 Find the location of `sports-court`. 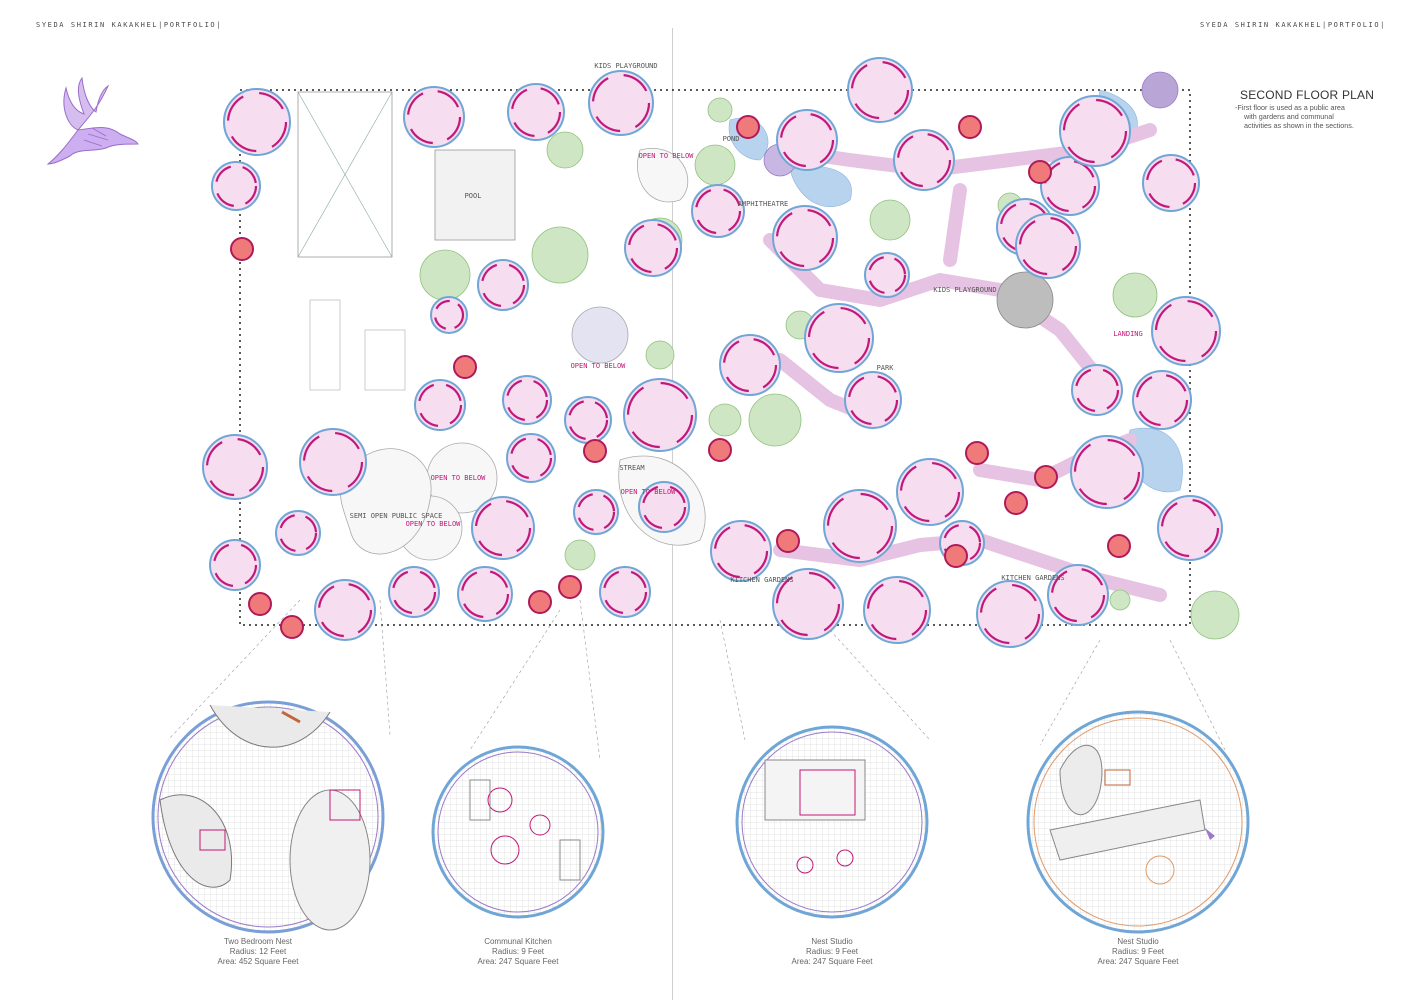

sports-court is located at coordinates (345, 174).